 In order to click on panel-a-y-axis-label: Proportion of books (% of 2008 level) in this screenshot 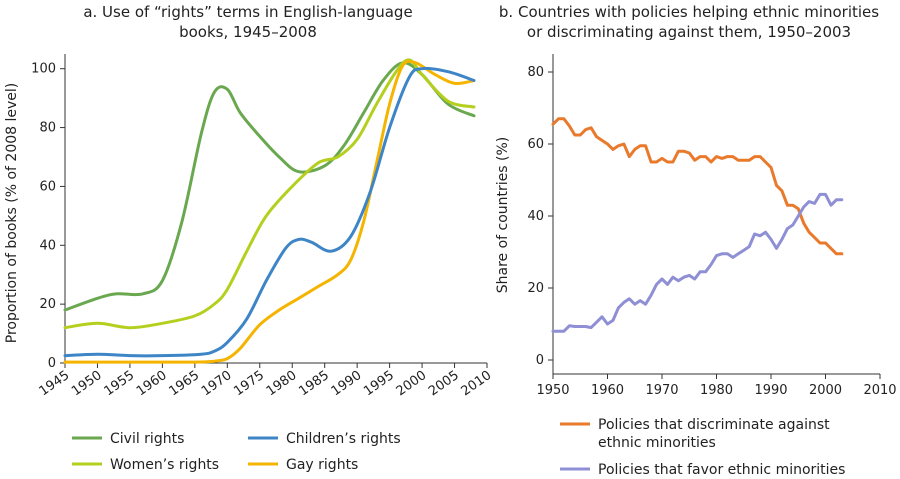, I will do `click(12, 213)`.